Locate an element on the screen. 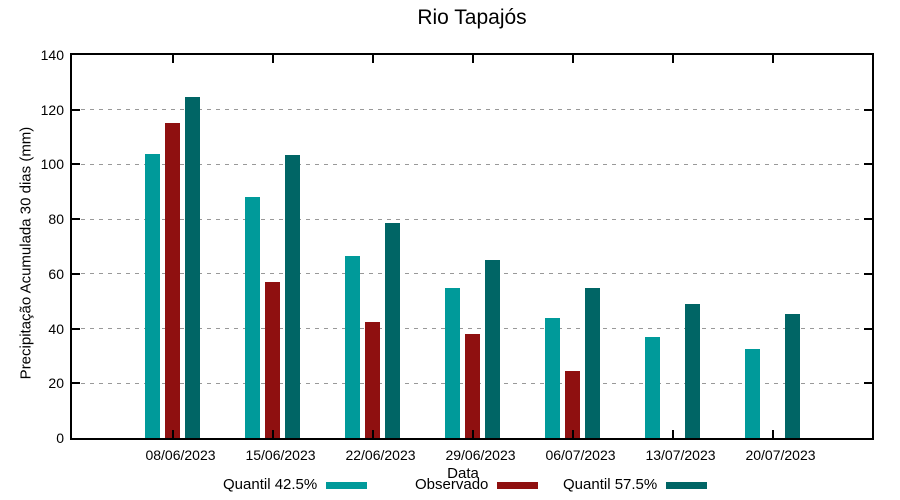 The height and width of the screenshot is (500, 900). ytick-label: 140 is located at coordinates (52, 55).